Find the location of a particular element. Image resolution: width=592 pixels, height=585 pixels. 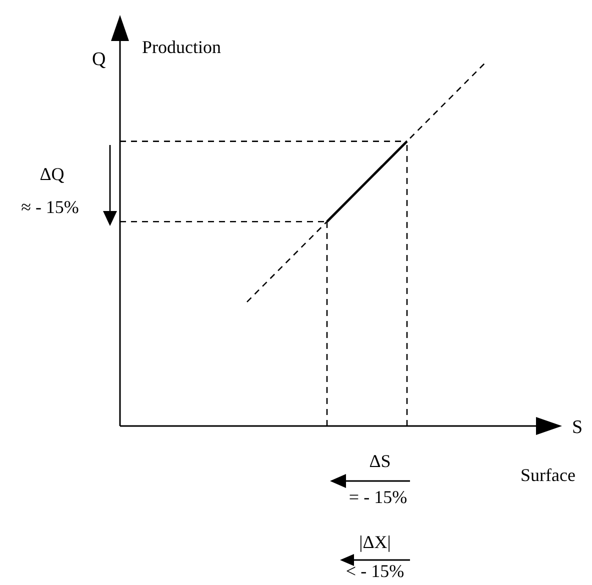

text: = - 15% is located at coordinates (378, 497).